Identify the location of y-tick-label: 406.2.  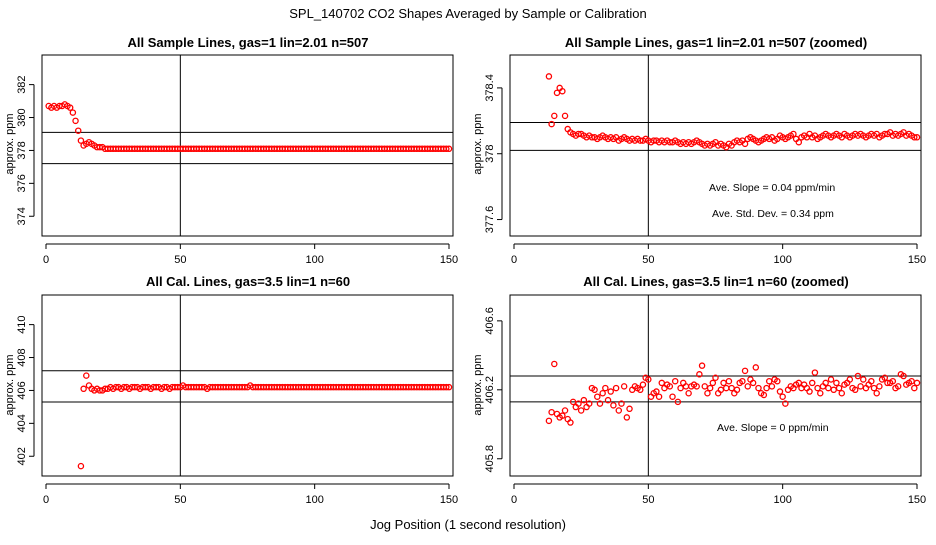
(490, 390).